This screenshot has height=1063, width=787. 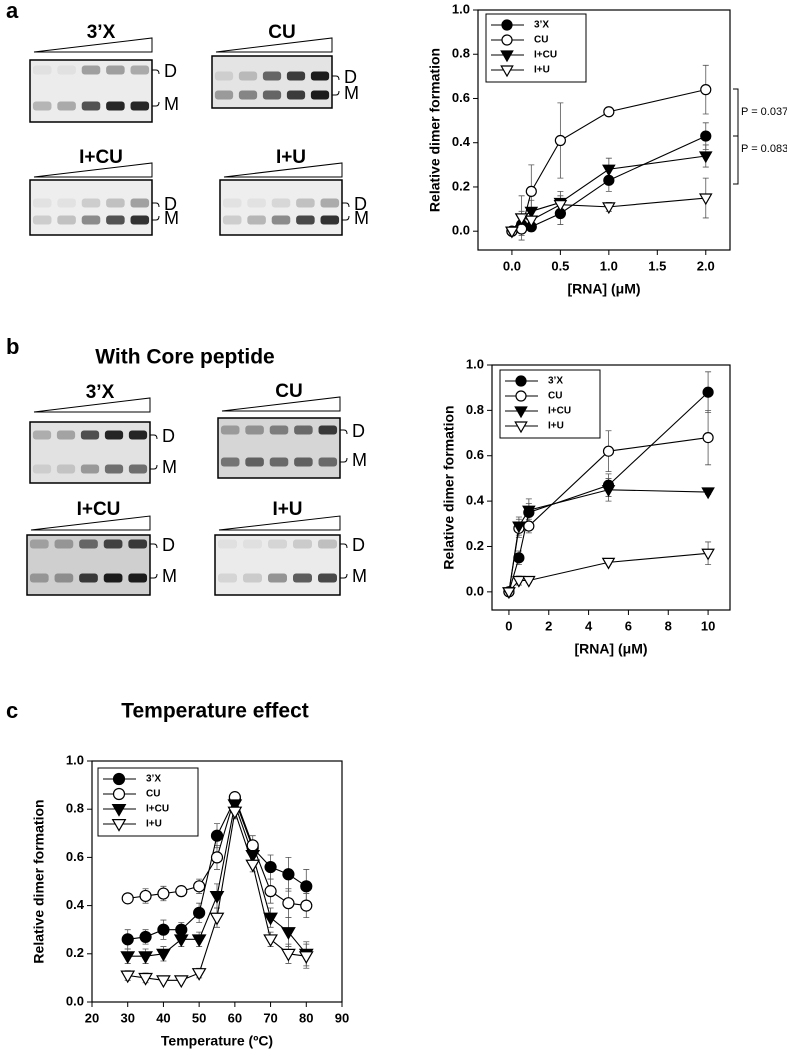 What do you see at coordinates (449, 487) in the screenshot?
I see `y-axis-label: Relative dimer formation` at bounding box center [449, 487].